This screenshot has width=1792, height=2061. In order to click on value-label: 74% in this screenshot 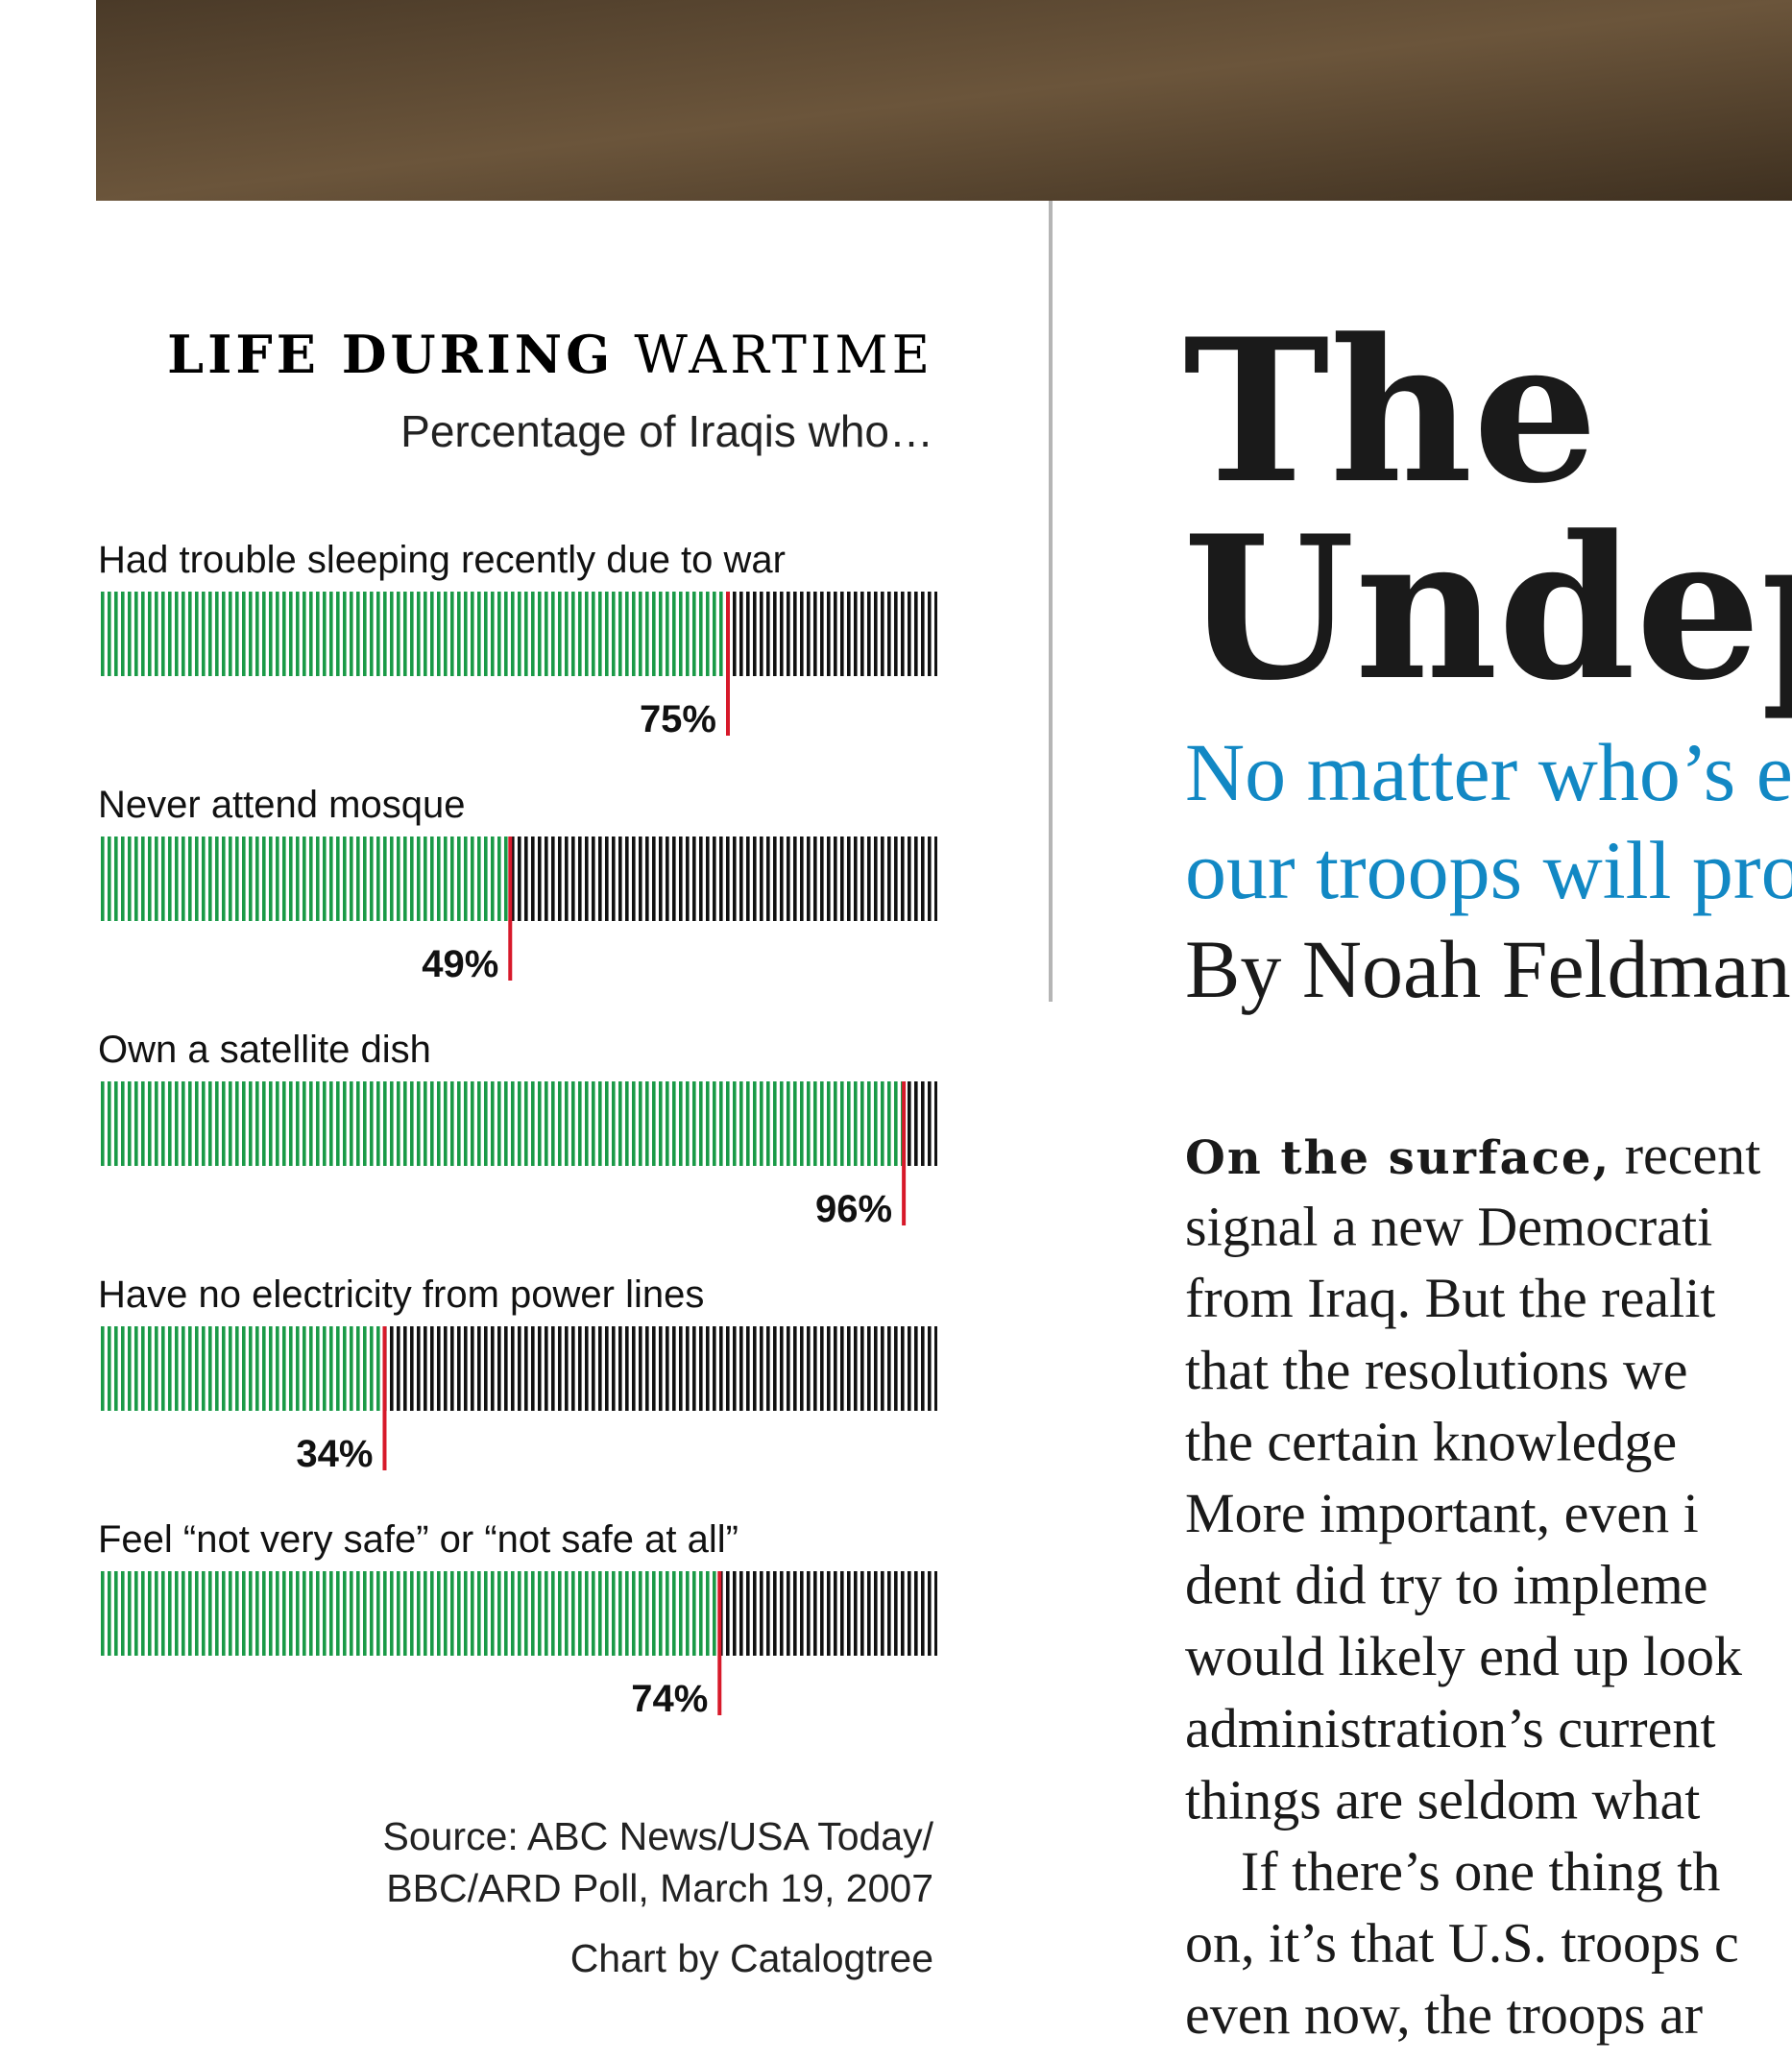, I will do `click(669, 1699)`.